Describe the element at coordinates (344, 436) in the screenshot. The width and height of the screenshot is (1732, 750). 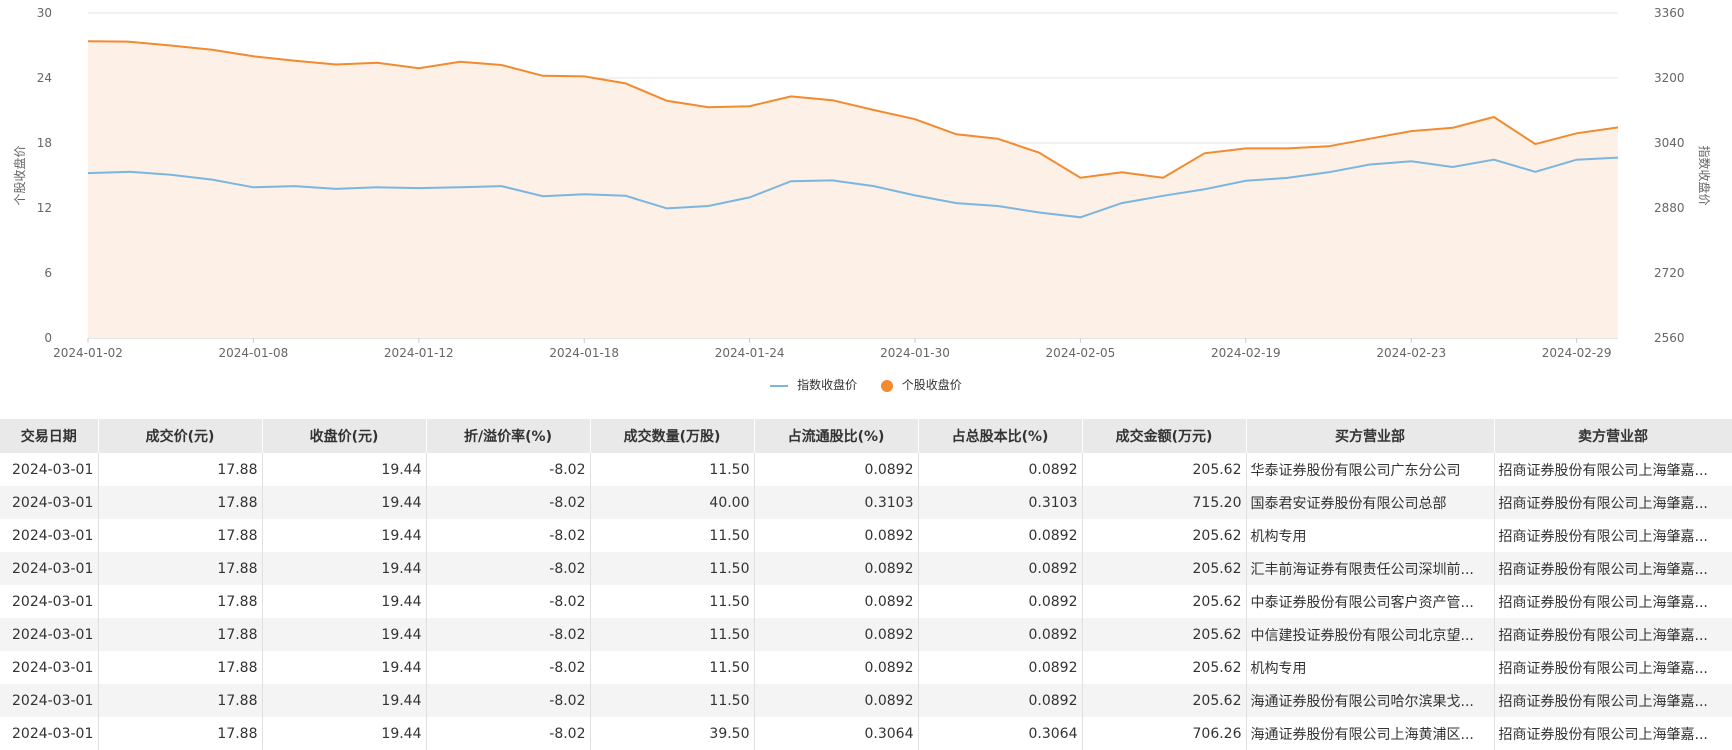
I see `header-close-price: 收盘价(元)` at that location.